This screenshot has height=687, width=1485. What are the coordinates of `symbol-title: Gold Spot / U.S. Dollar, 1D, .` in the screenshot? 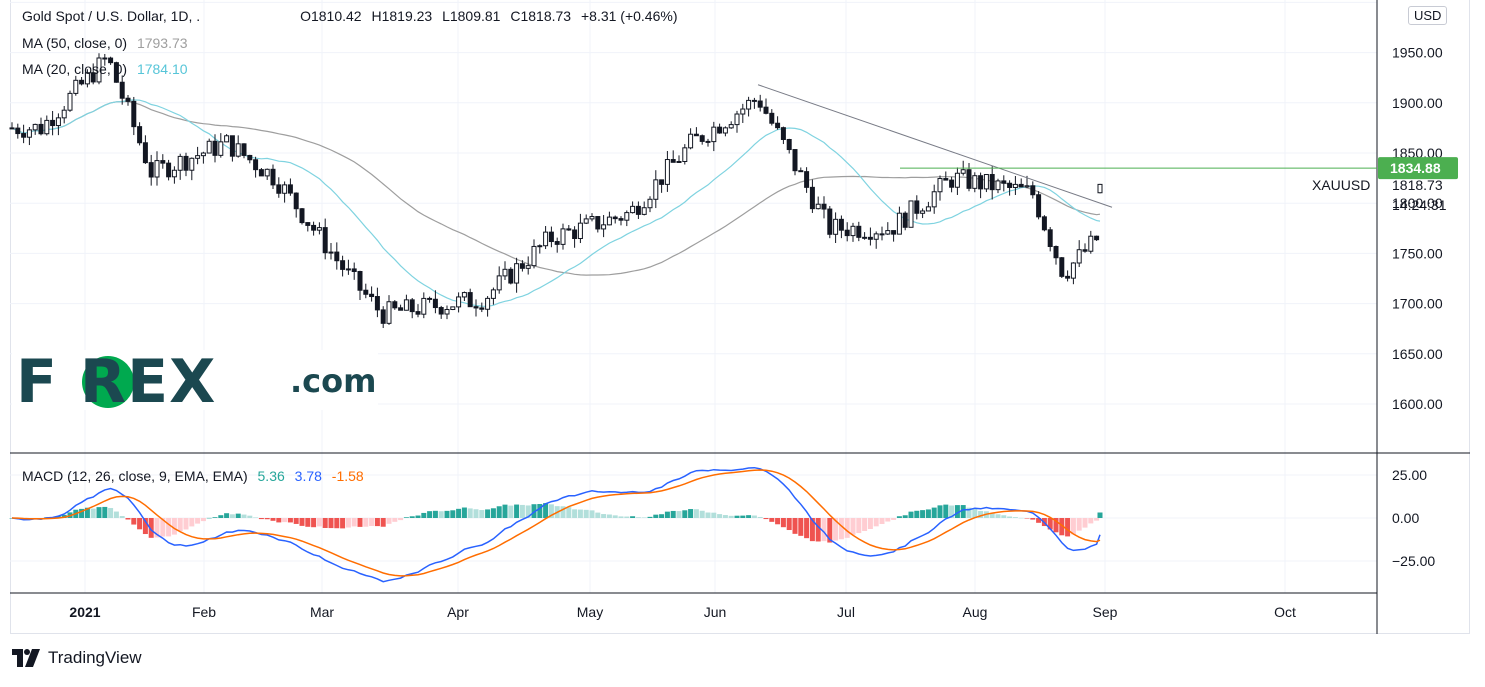 It's located at (111, 16).